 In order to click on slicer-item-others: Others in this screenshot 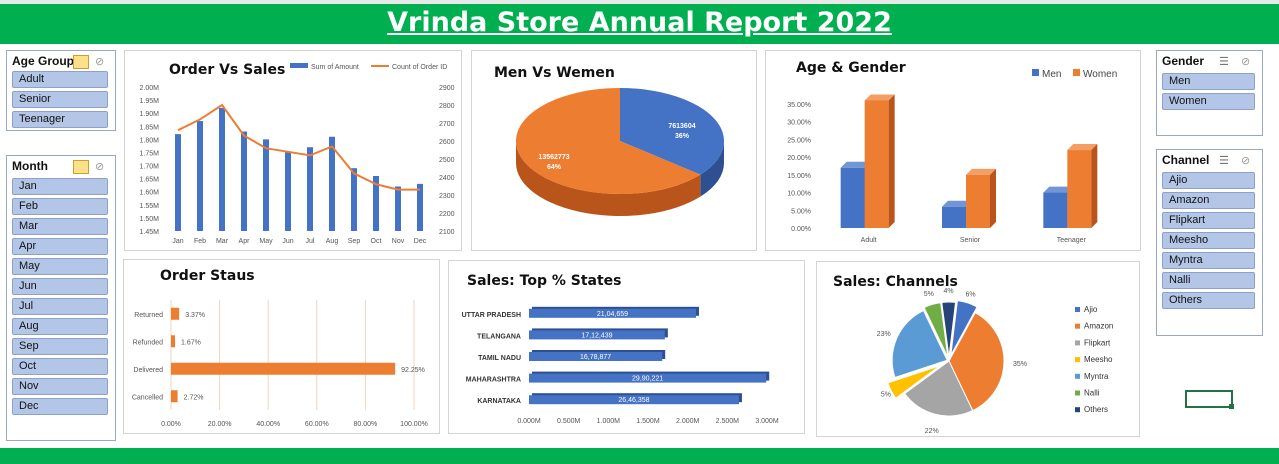, I will do `click(1208, 300)`.